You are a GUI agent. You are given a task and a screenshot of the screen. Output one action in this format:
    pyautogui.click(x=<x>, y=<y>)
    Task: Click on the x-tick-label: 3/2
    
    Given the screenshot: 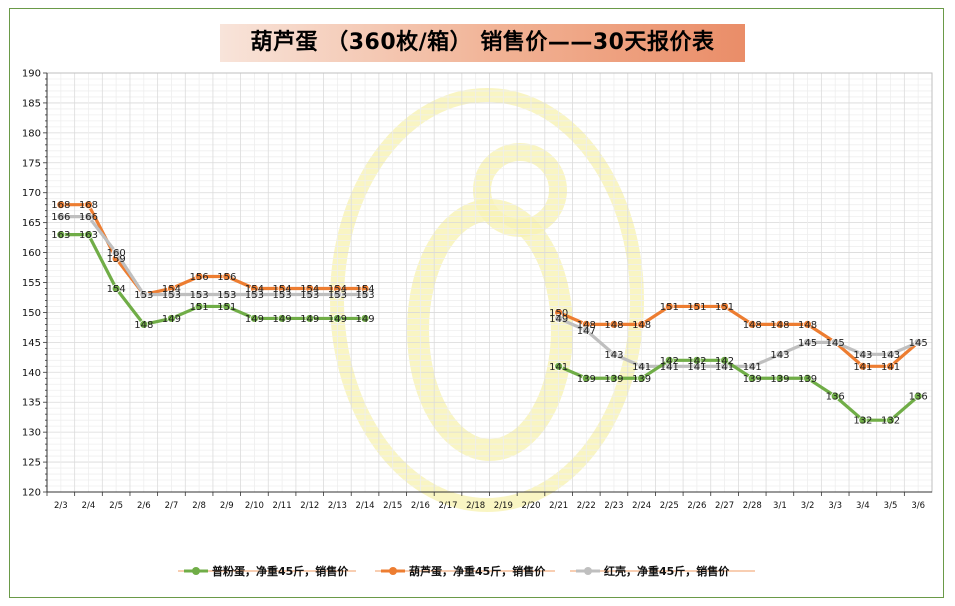 What is the action you would take?
    pyautogui.click(x=808, y=506)
    